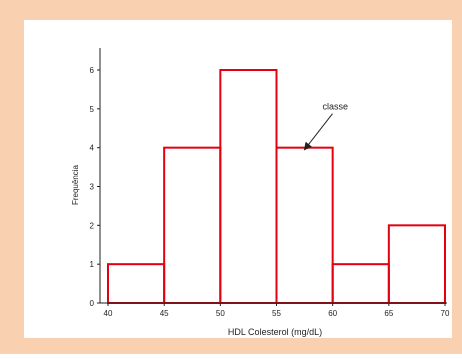  I want to click on y-ticks-group: 0 1 2 3 4 5 6, so click(95, 187).